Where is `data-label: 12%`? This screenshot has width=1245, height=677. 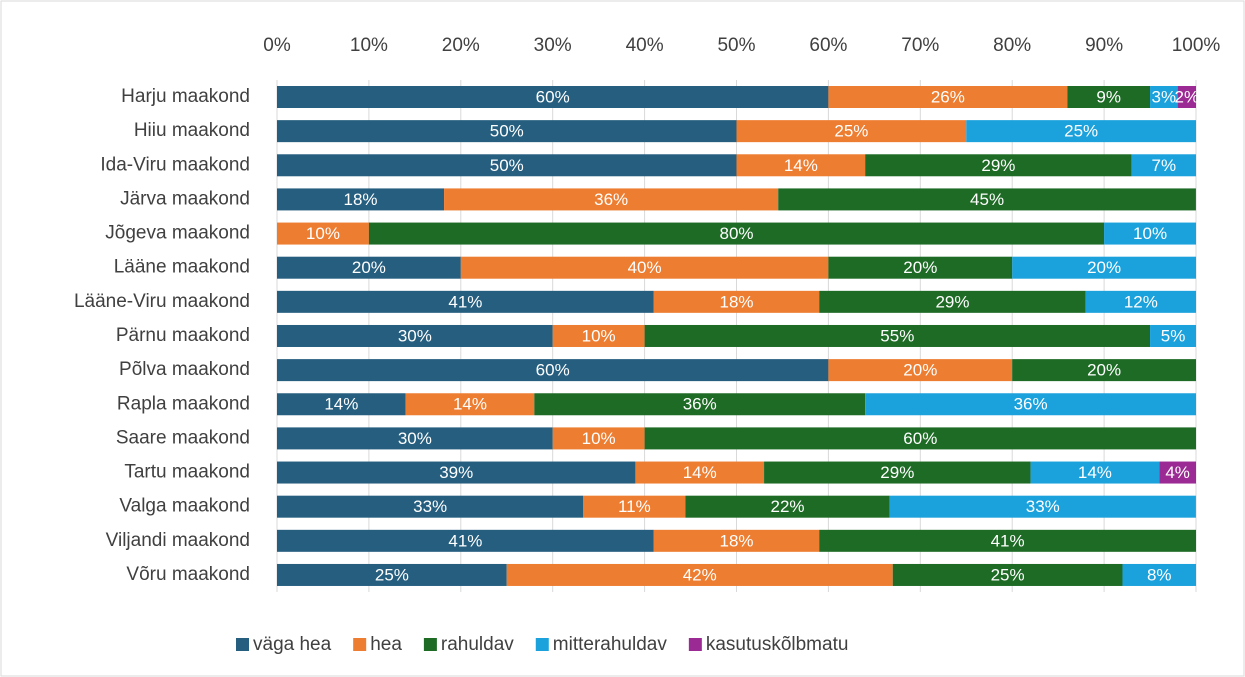 data-label: 12% is located at coordinates (1141, 301).